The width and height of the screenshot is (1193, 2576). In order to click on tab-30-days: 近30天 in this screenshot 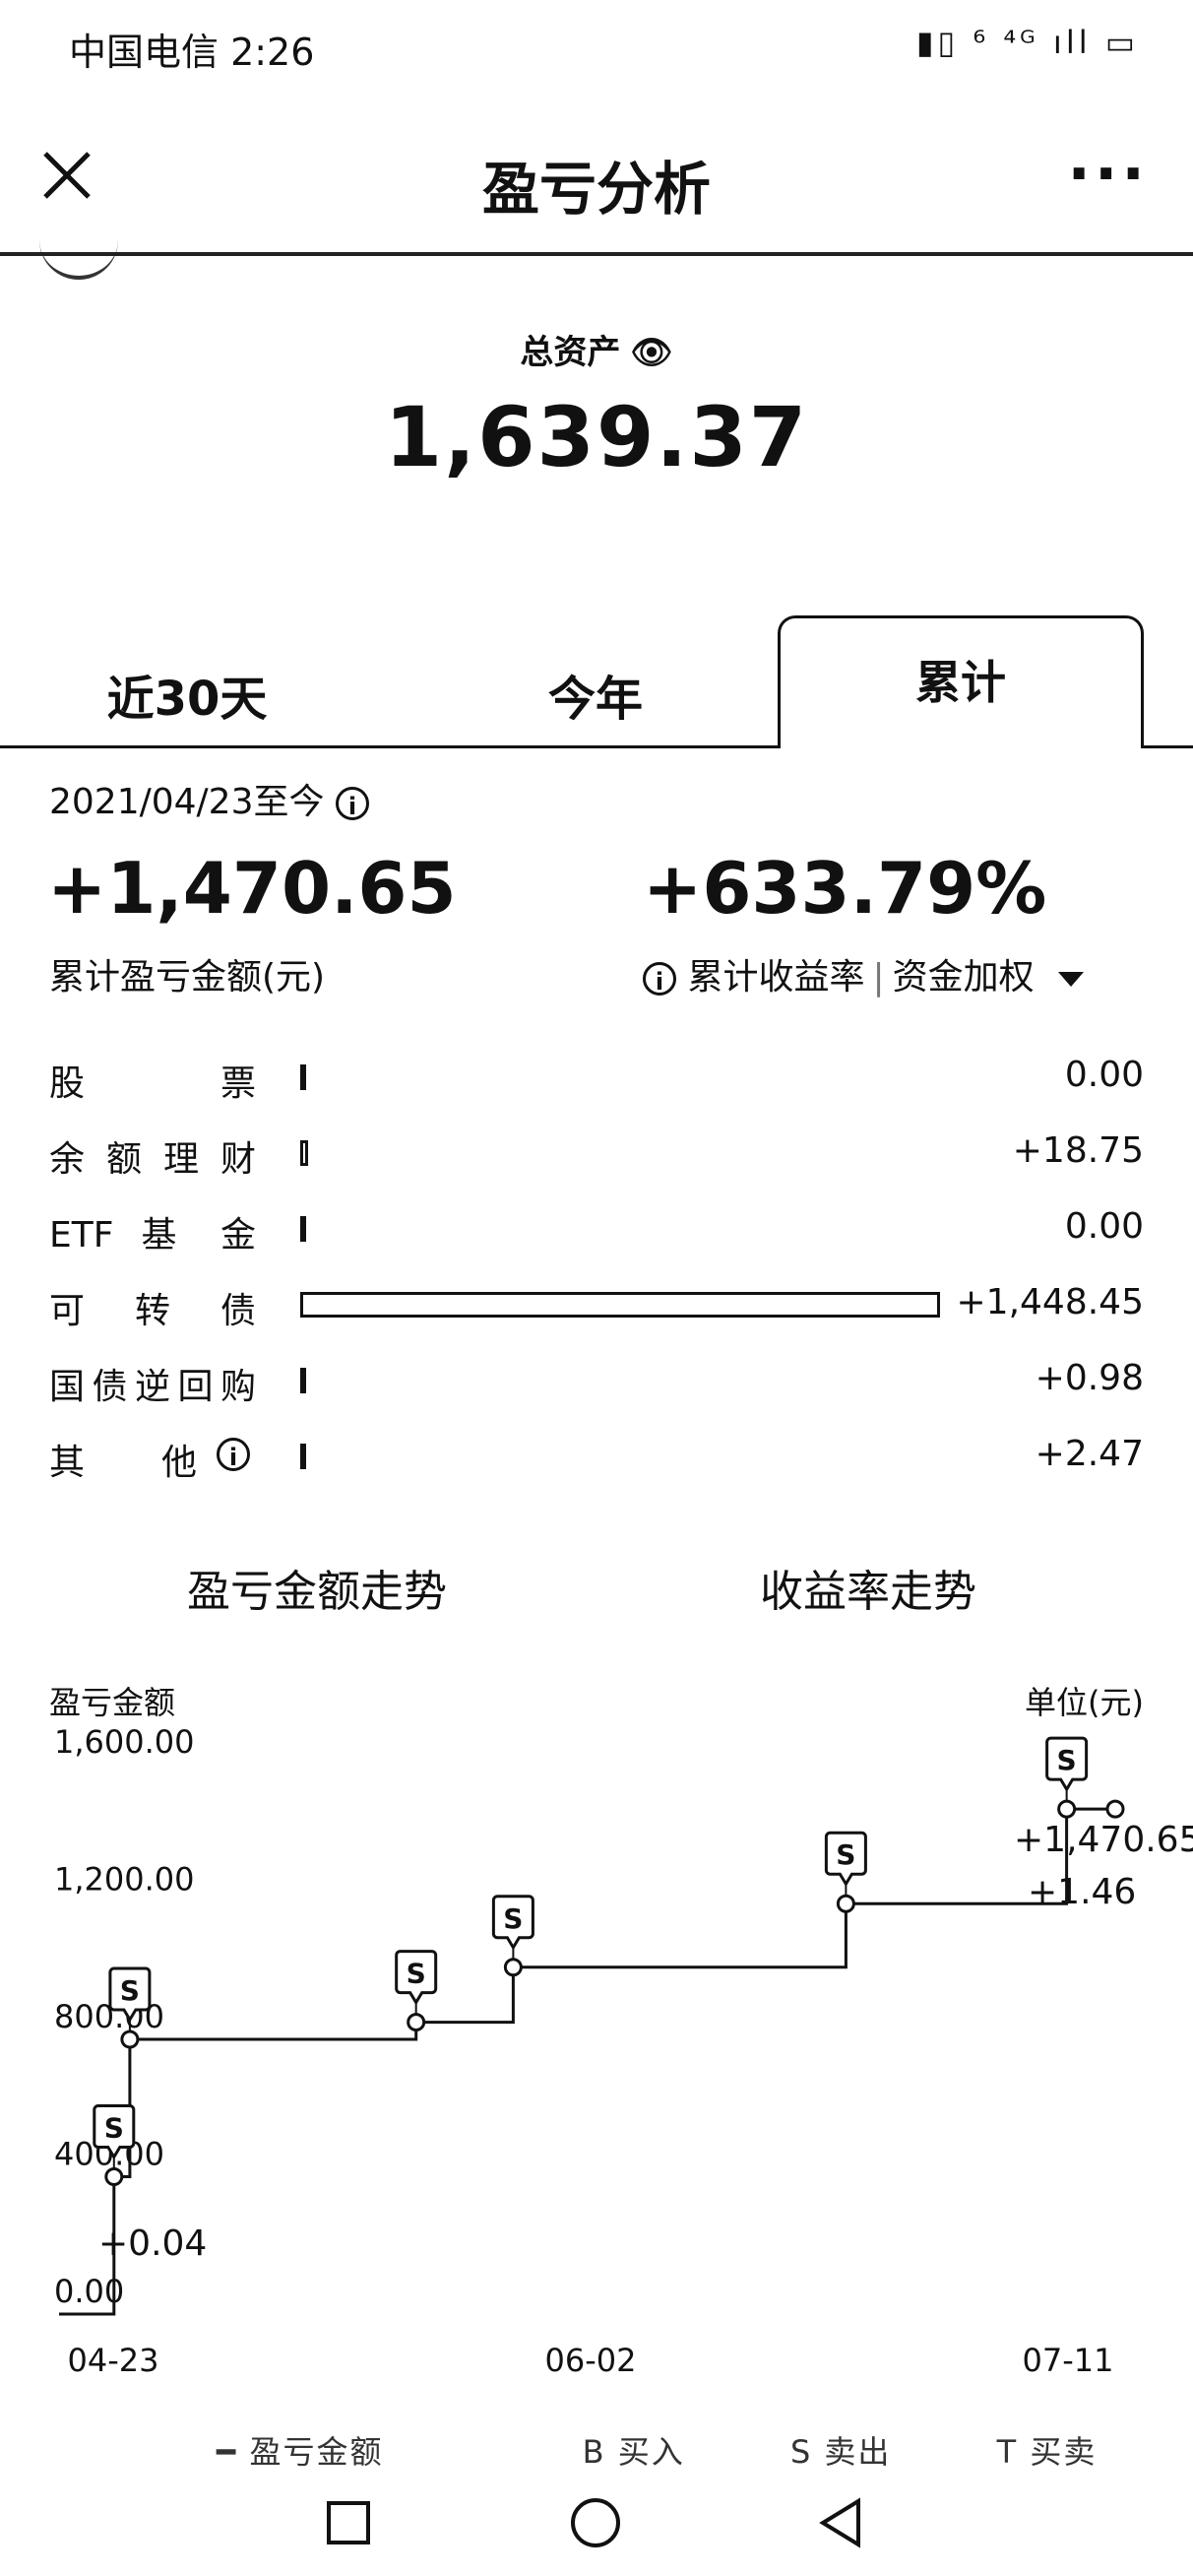, I will do `click(187, 699)`.